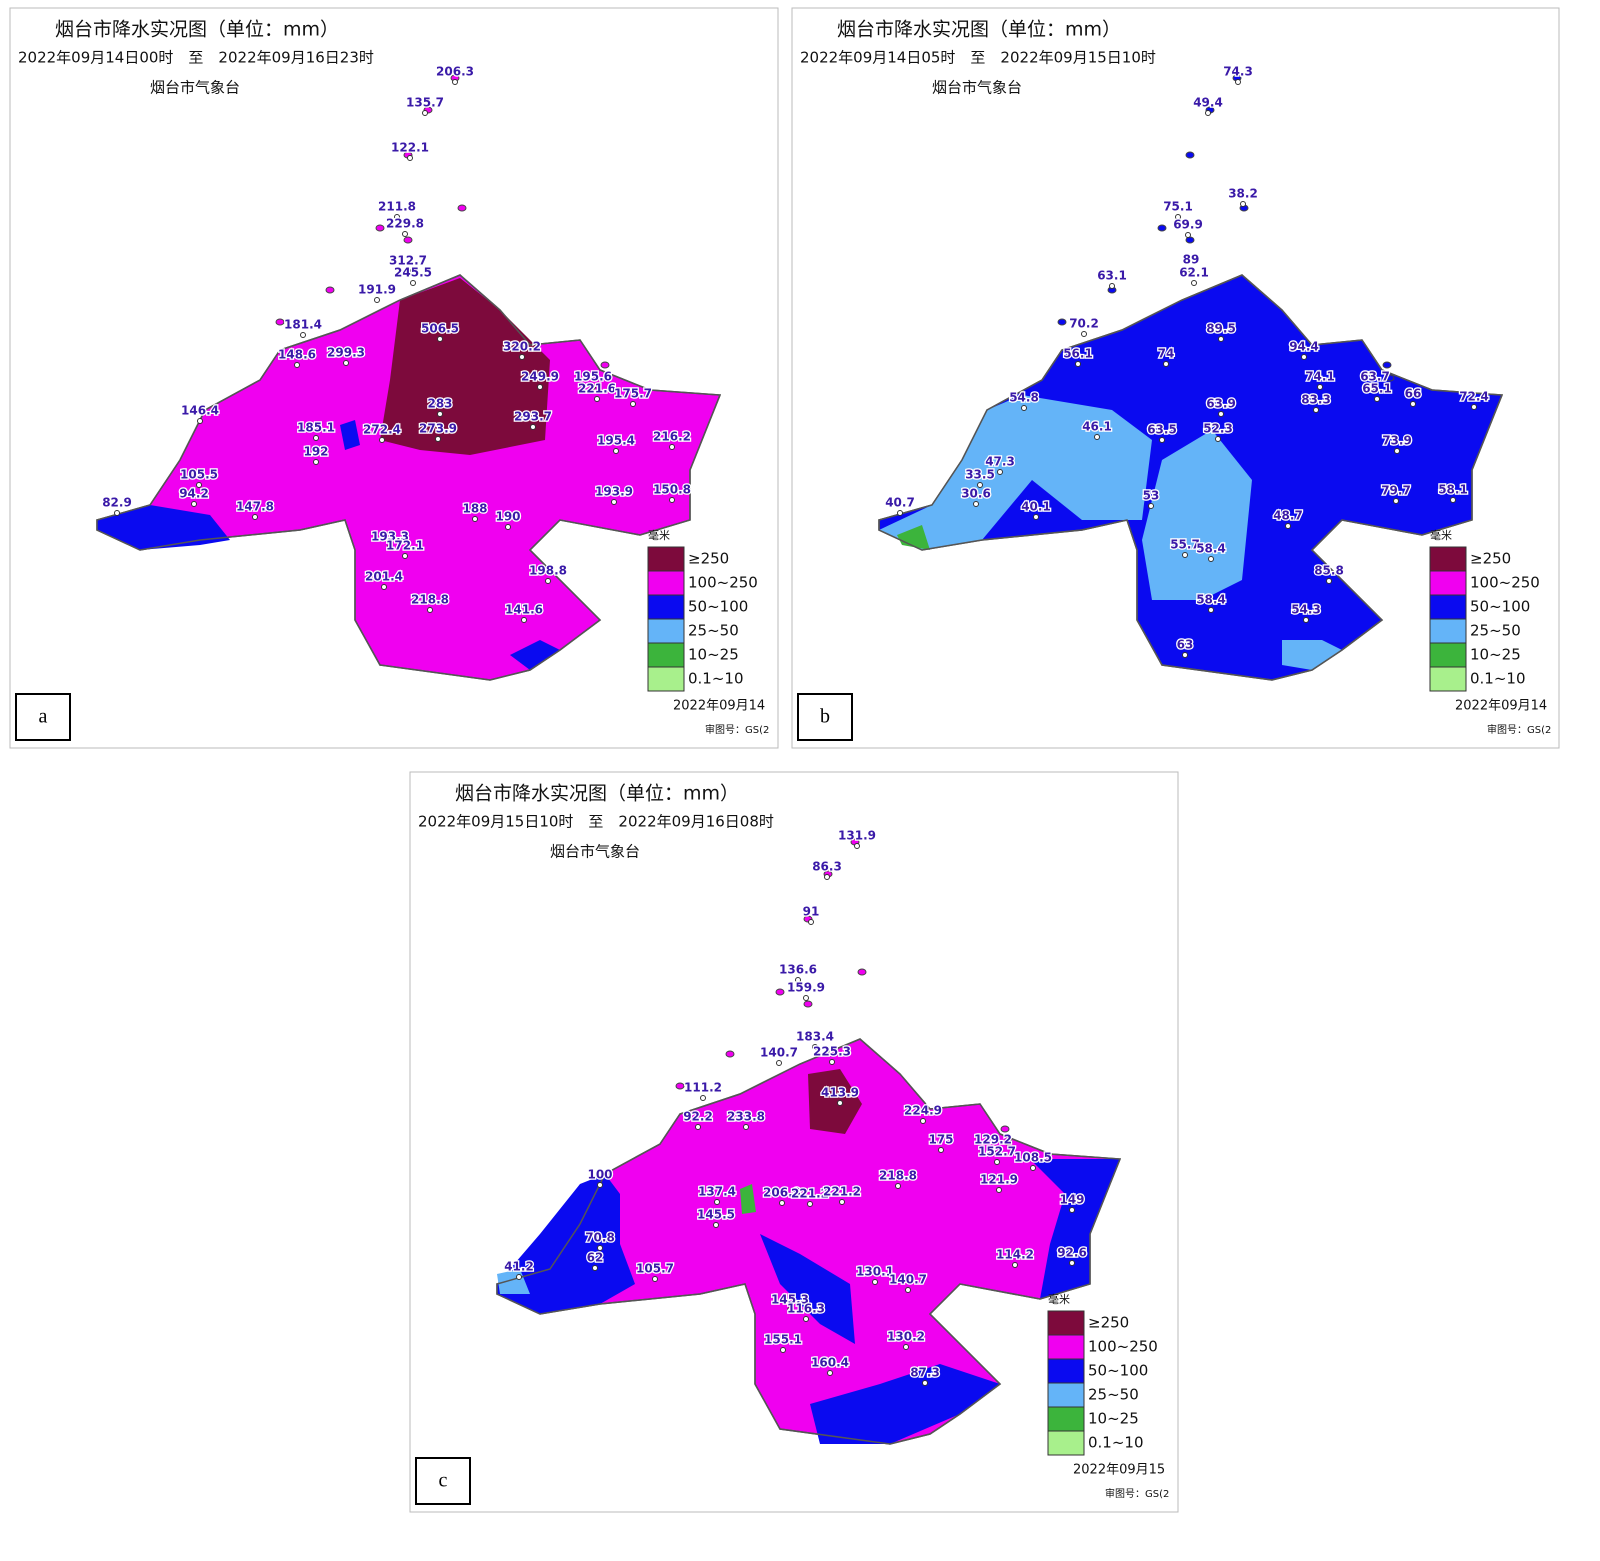 Image resolution: width=1600 pixels, height=1561 pixels. Describe the element at coordinates (746, 1117) in the screenshot. I see `station-value: 233.8` at that location.